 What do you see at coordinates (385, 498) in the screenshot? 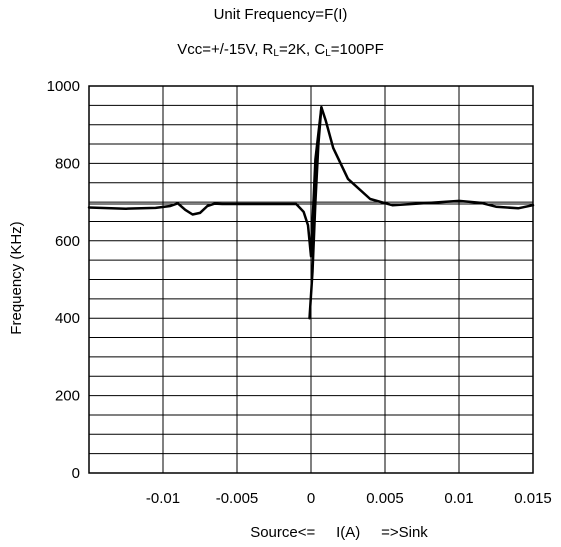
I see `x-tick-label: 0.005` at bounding box center [385, 498].